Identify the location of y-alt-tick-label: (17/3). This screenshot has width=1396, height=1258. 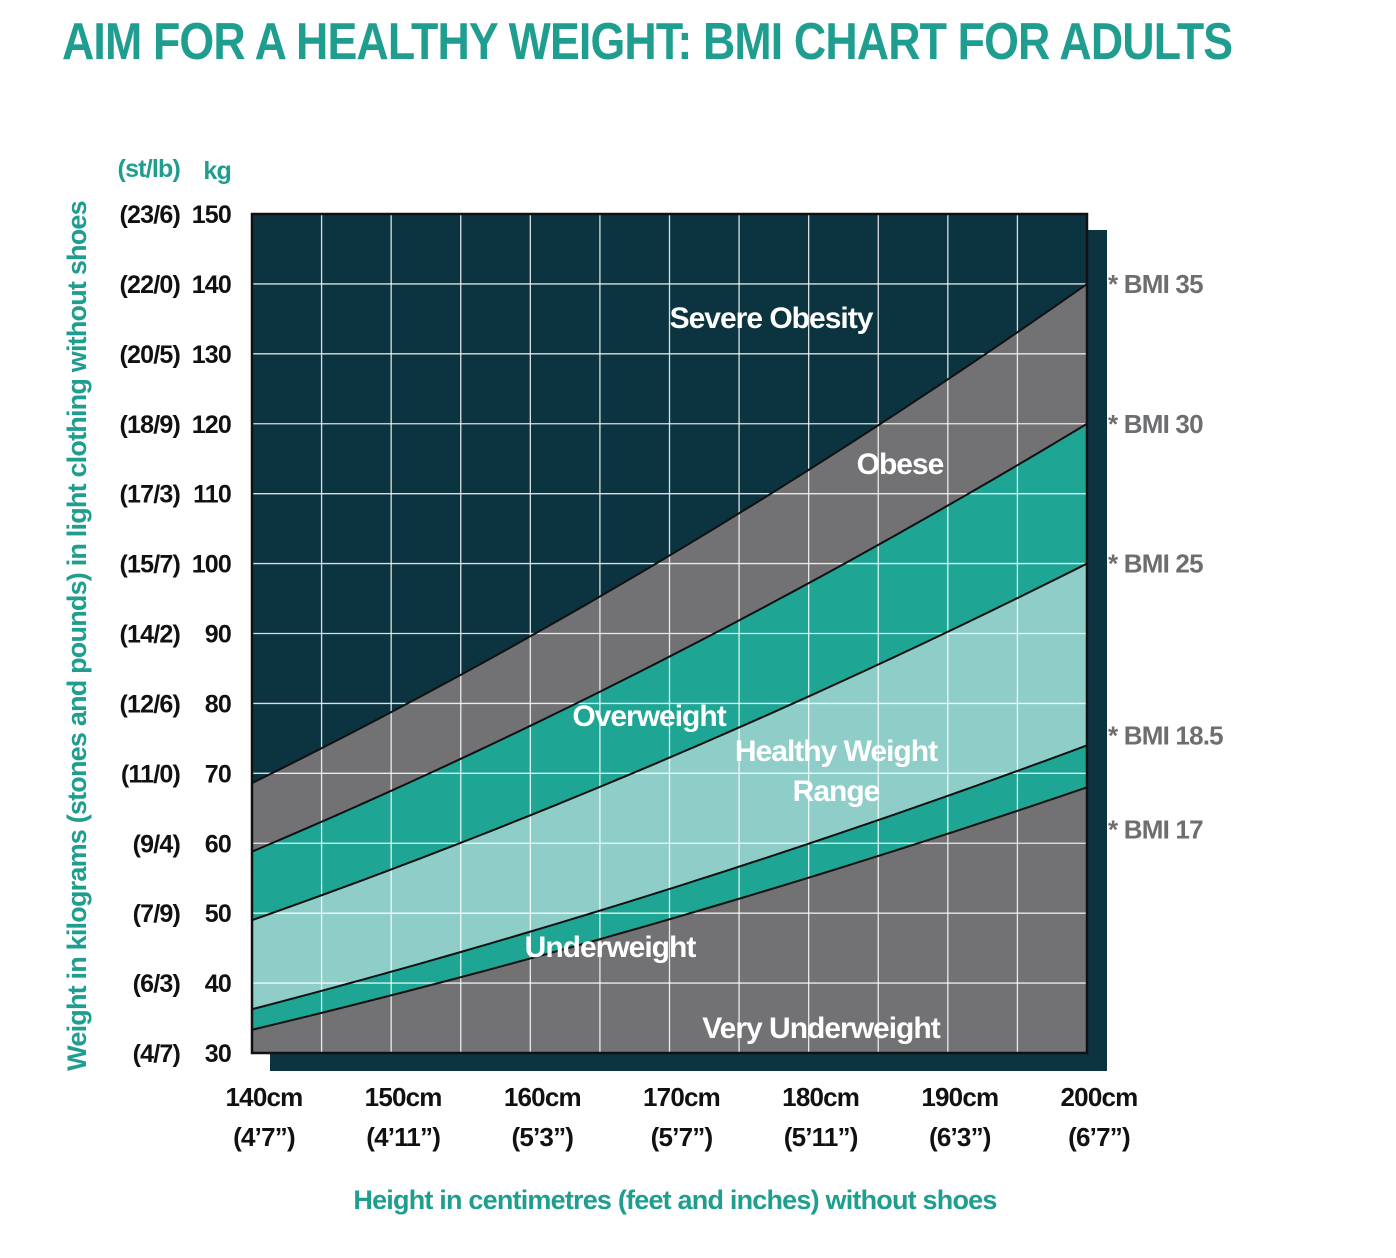
(149, 495).